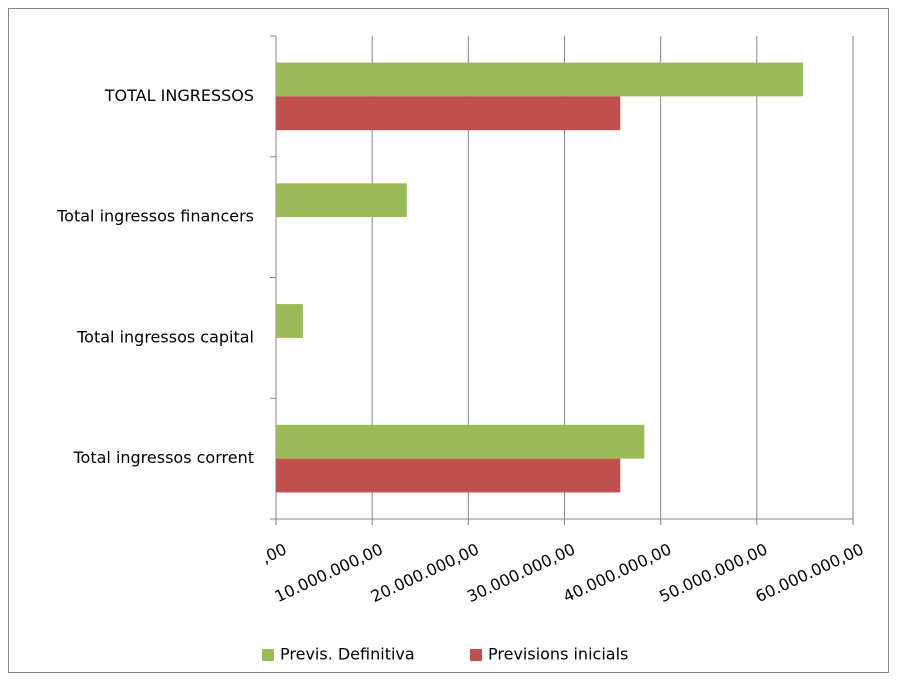 Image resolution: width=897 pixels, height=685 pixels. What do you see at coordinates (179, 95) in the screenshot?
I see `y-tick-label: TOTAL INGRESSOS` at bounding box center [179, 95].